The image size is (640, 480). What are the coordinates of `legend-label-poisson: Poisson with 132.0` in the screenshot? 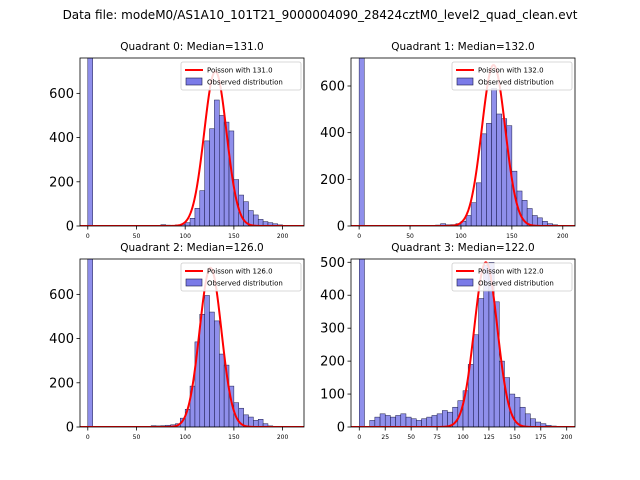 It's located at (511, 71).